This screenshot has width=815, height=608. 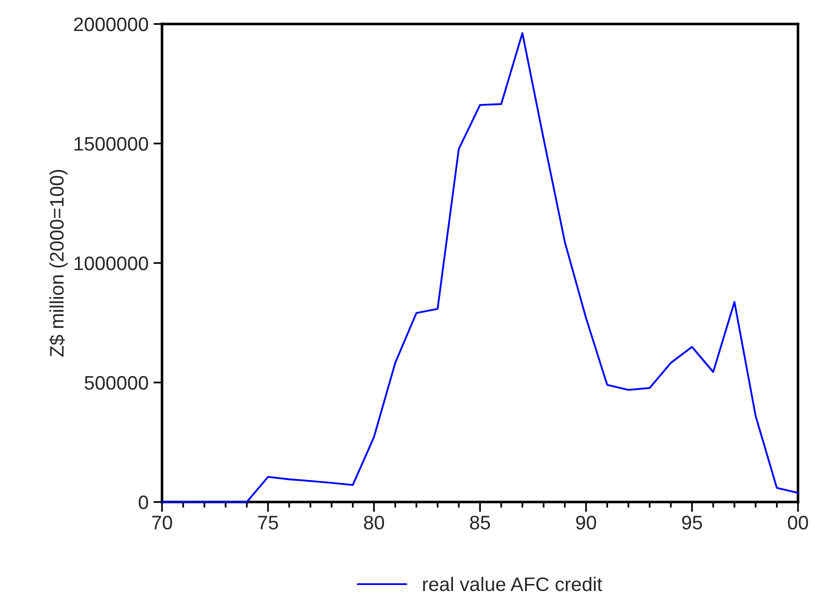 What do you see at coordinates (480, 523) in the screenshot?
I see `x-tick-label: 85` at bounding box center [480, 523].